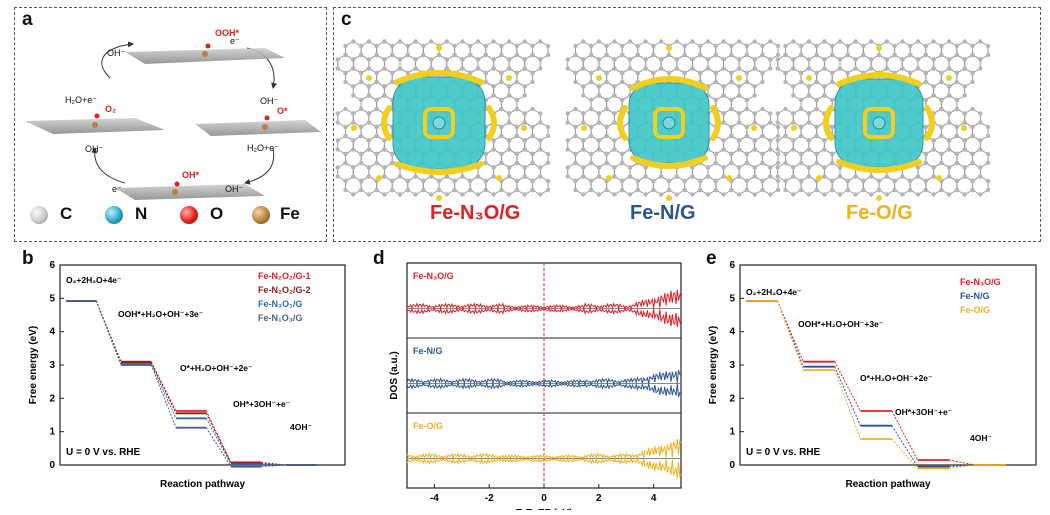 The height and width of the screenshot is (515, 1050). Describe the element at coordinates (439, 123) in the screenshot. I see `center-accumulation` at that location.